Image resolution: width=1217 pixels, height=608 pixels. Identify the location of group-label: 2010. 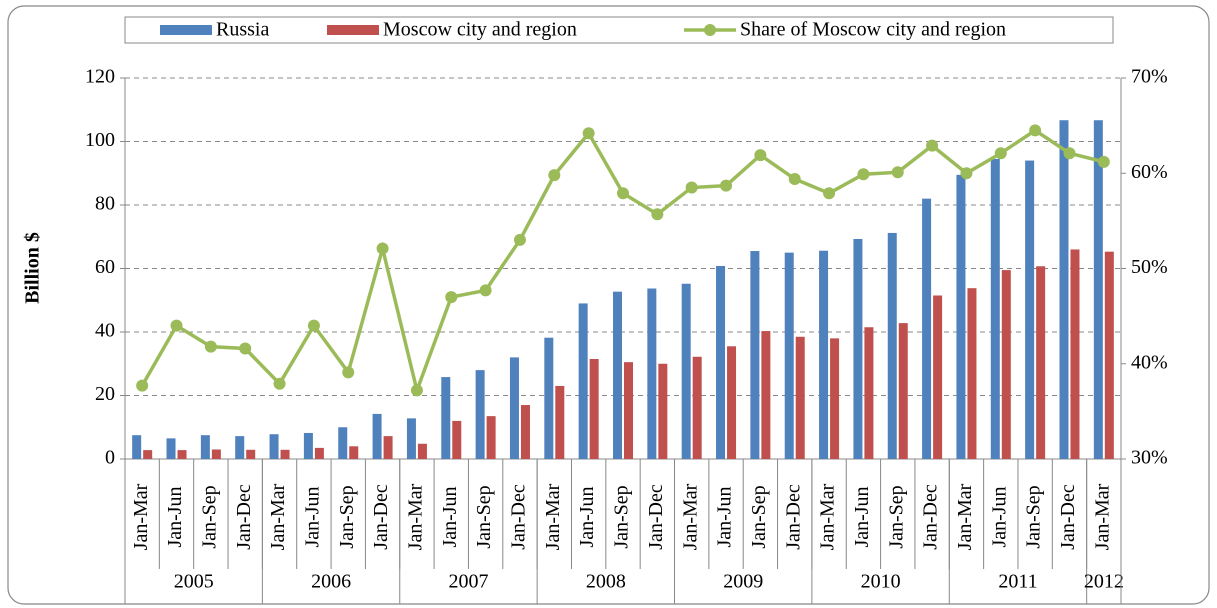
(881, 582).